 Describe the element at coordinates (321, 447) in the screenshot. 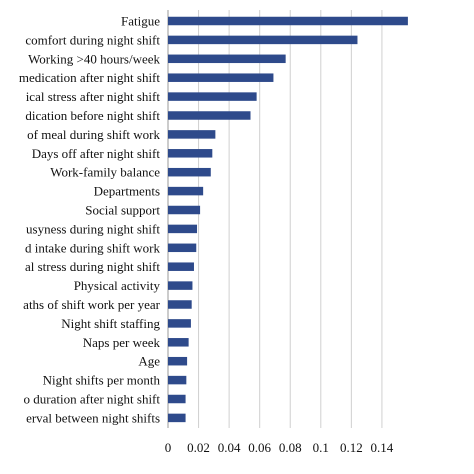

I see `x-tick-label: 0.1` at that location.